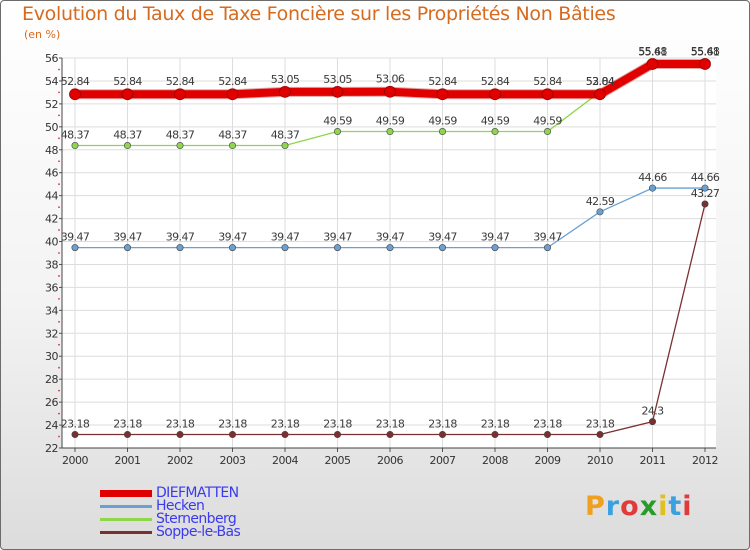  I want to click on legend-item-soppe-le-bas: Soppe-le-Bas, so click(200, 532).